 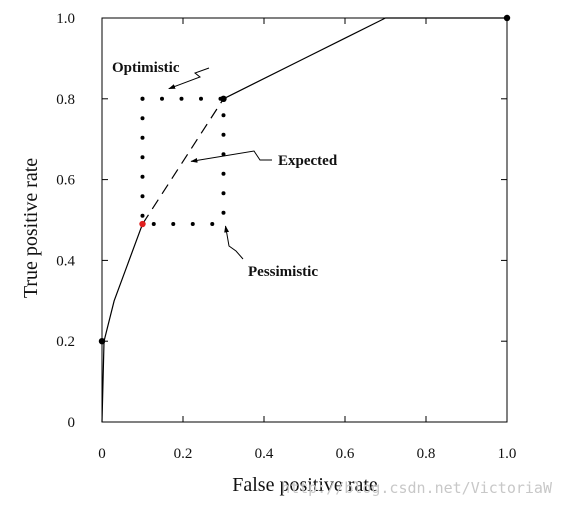 What do you see at coordinates (65, 19) in the screenshot?
I see `y-tick-label: 1.0` at bounding box center [65, 19].